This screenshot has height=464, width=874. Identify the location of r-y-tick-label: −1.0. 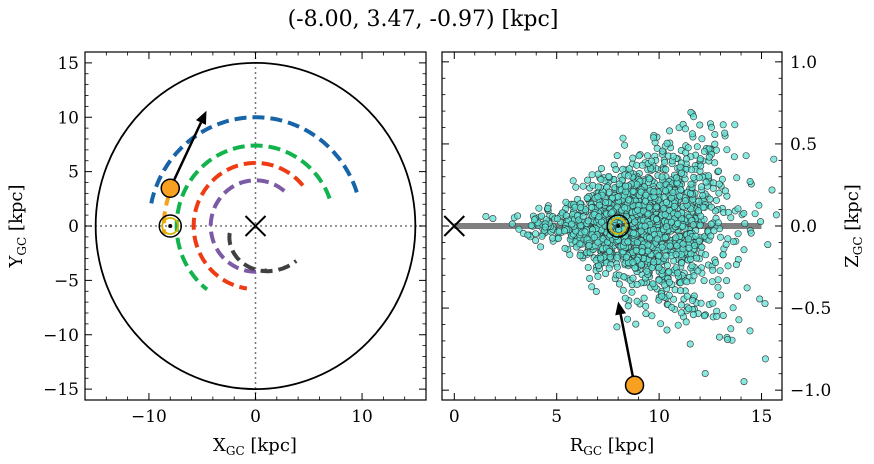
(810, 391).